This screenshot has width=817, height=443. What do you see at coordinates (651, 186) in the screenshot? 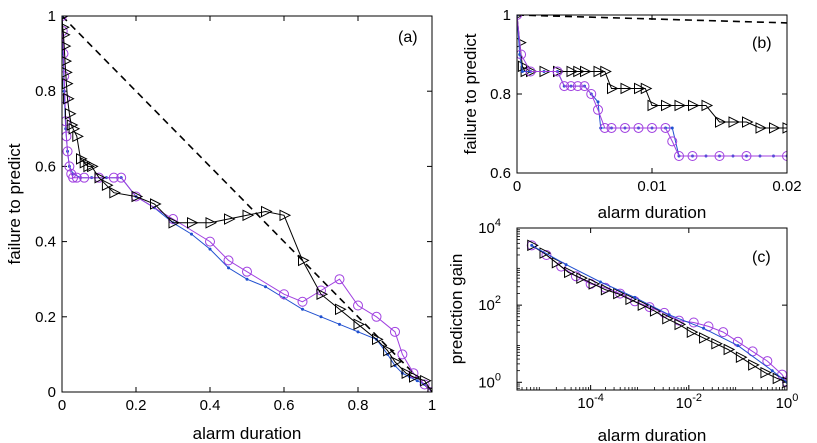
I see `x-tick-label: 0.01` at bounding box center [651, 186].